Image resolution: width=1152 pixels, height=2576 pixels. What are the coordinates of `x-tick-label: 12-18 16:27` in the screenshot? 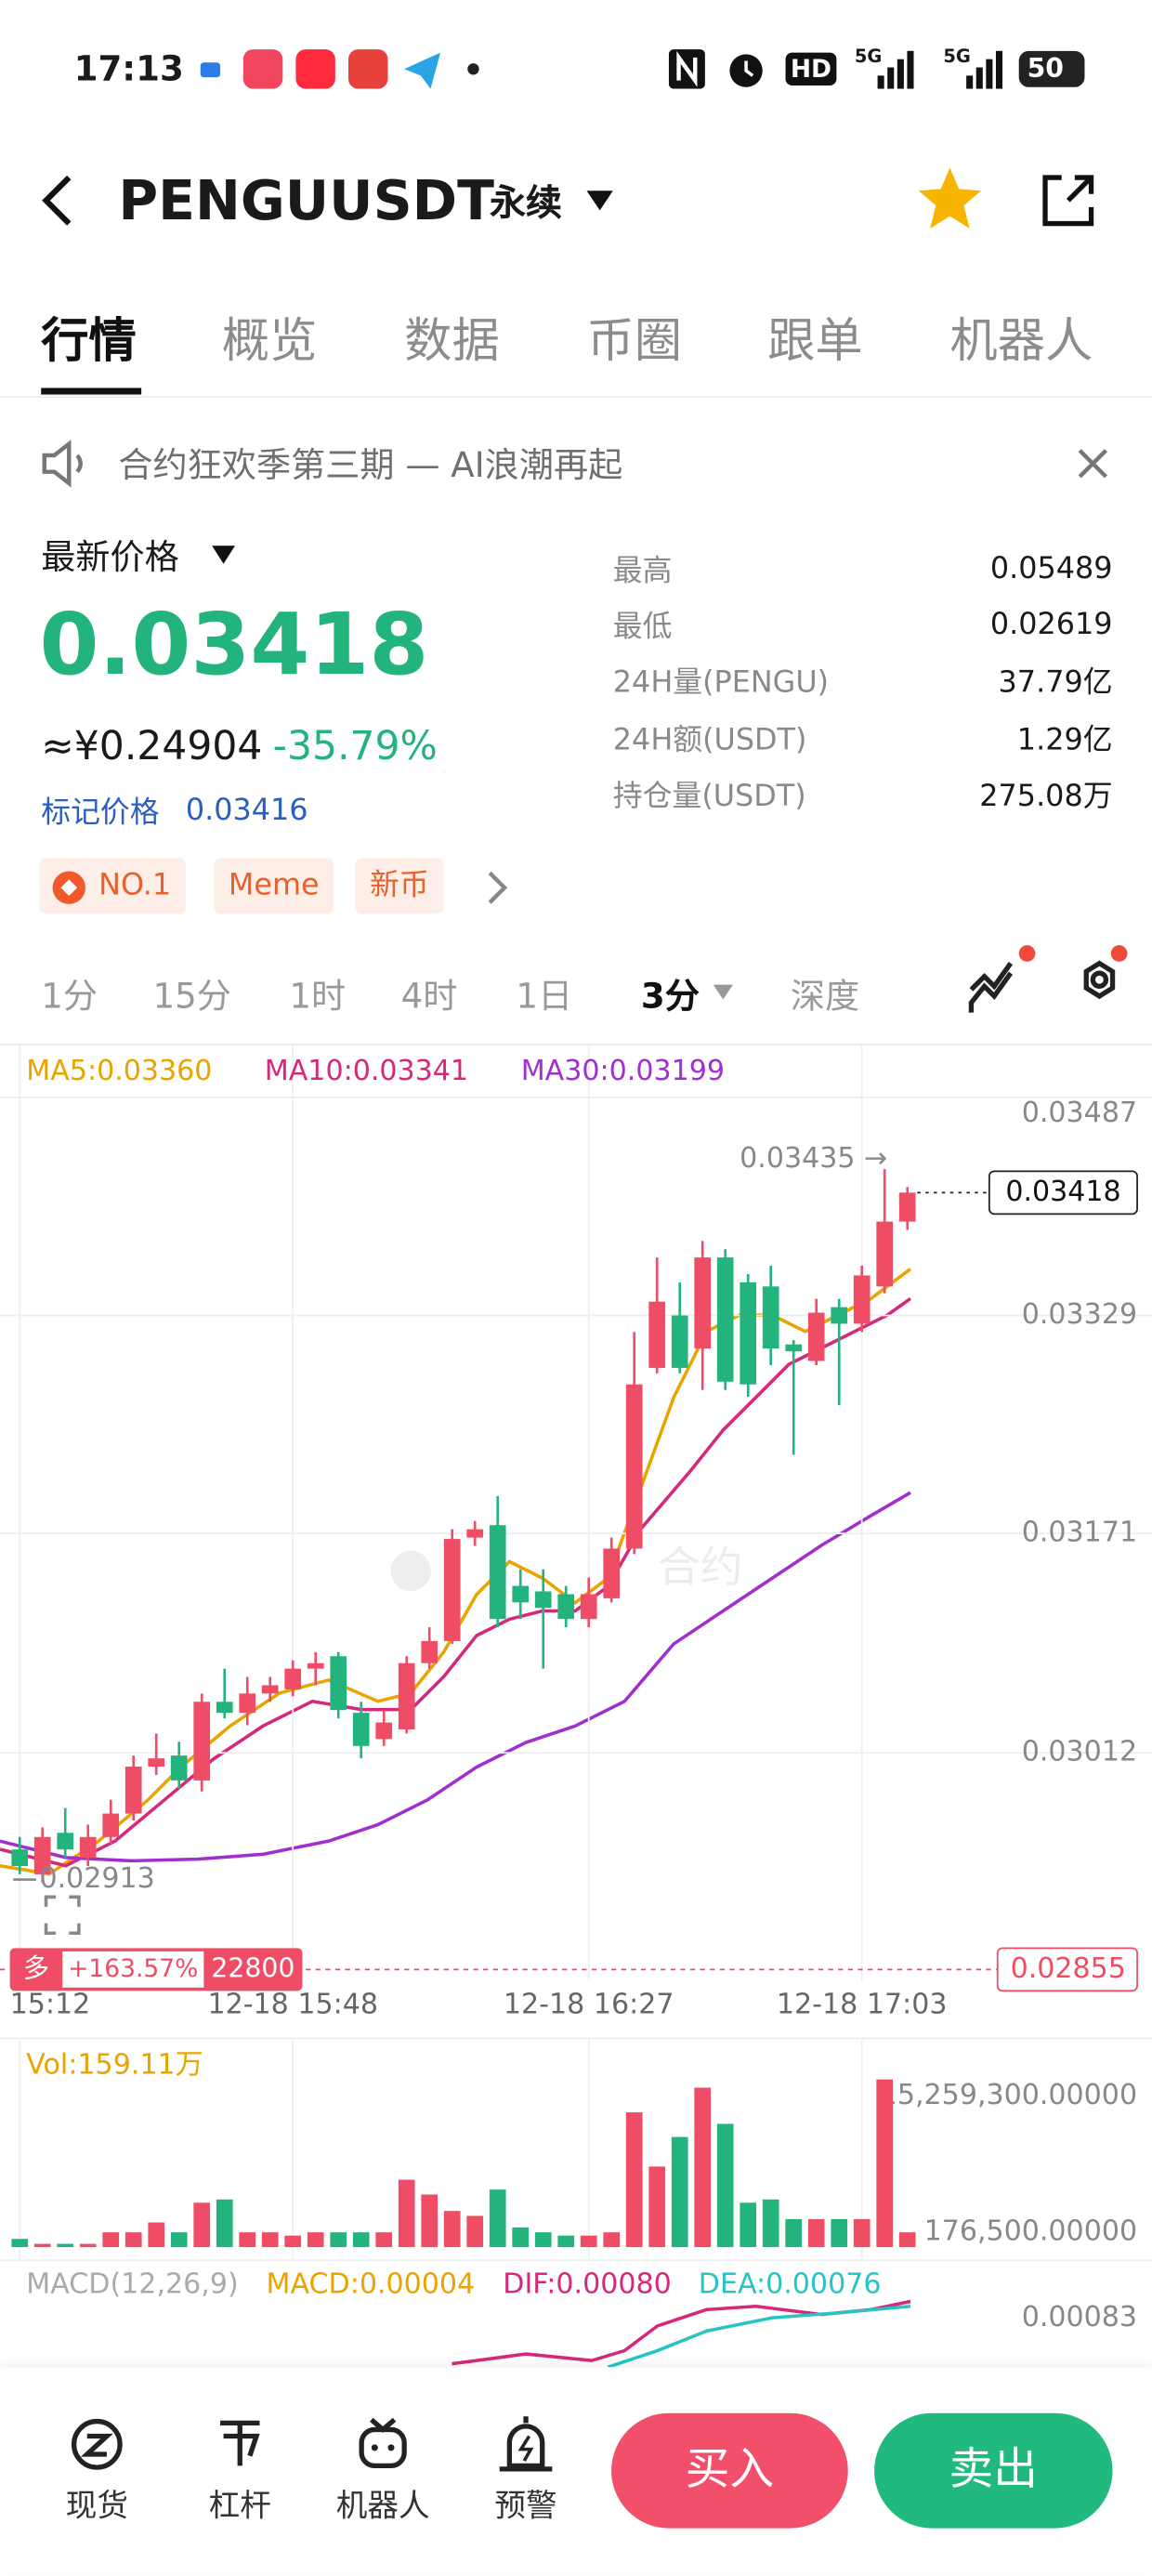 It's located at (589, 2005).